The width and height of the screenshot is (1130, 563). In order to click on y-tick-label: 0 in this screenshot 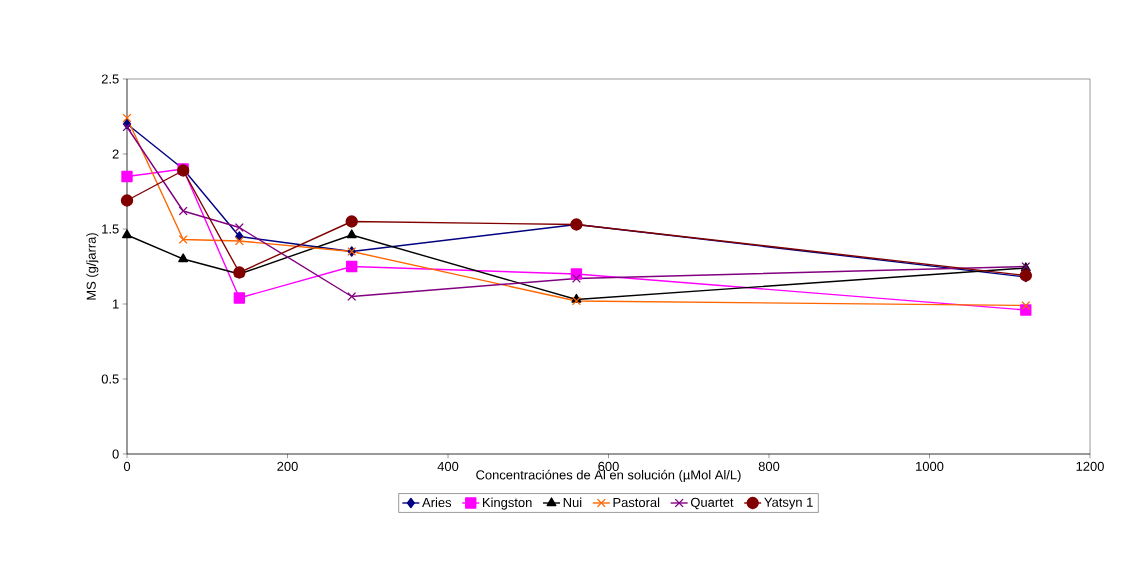, I will do `click(115, 454)`.